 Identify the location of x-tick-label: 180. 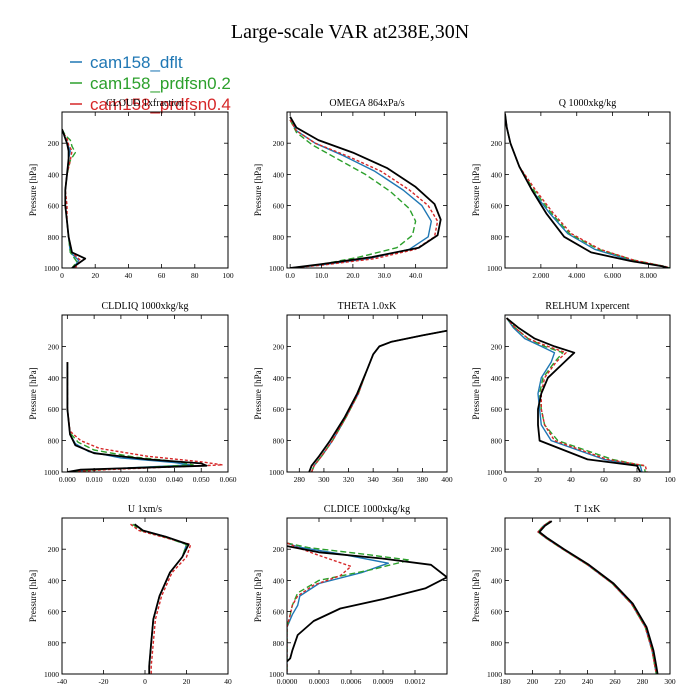
(505, 681).